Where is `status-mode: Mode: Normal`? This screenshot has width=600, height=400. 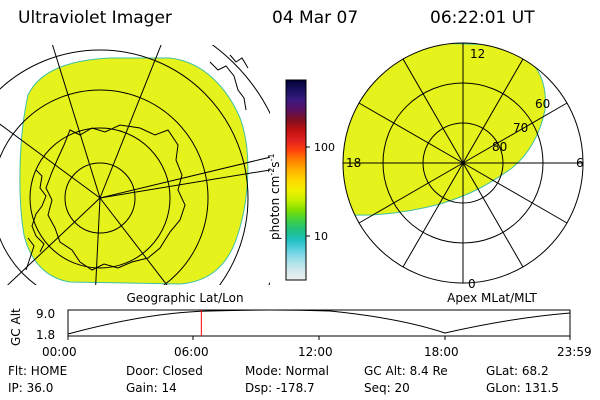
status-mode: Mode: Normal is located at coordinates (287, 371).